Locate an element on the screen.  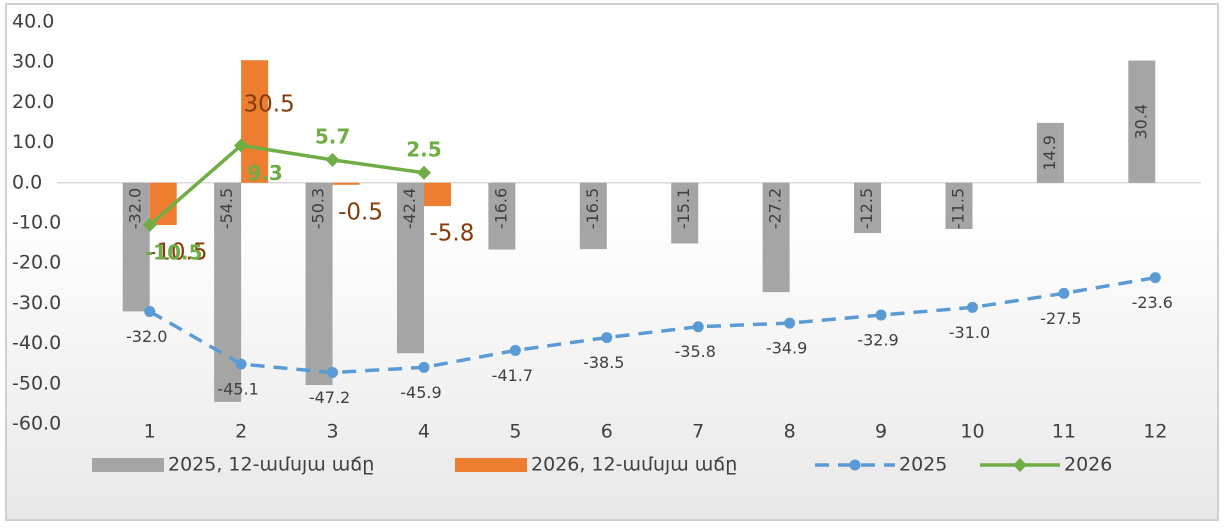
x-tick-label: 2 is located at coordinates (241, 432).